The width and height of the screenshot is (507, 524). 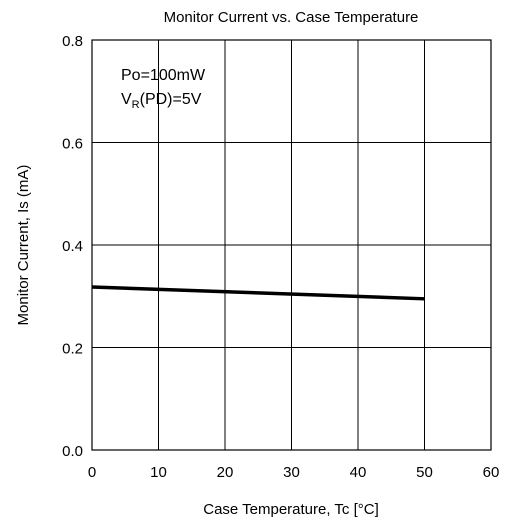 I want to click on x-tick-label: 30, so click(x=291, y=472).